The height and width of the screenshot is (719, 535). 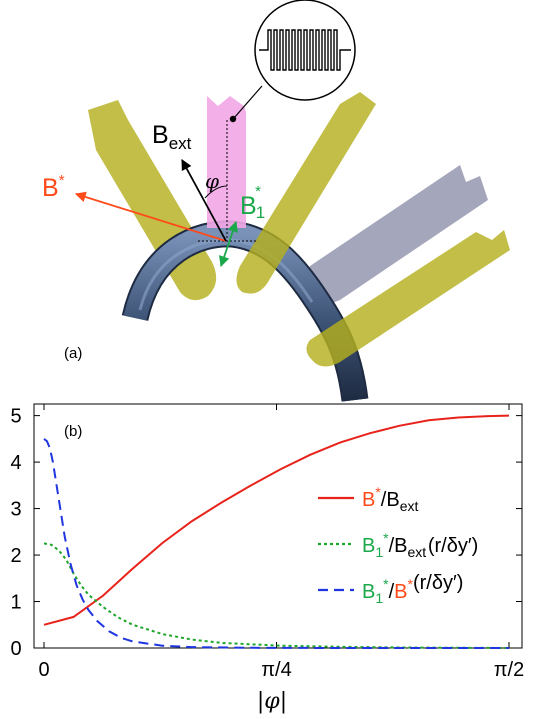 I want to click on signal-inset, so click(x=292, y=61).